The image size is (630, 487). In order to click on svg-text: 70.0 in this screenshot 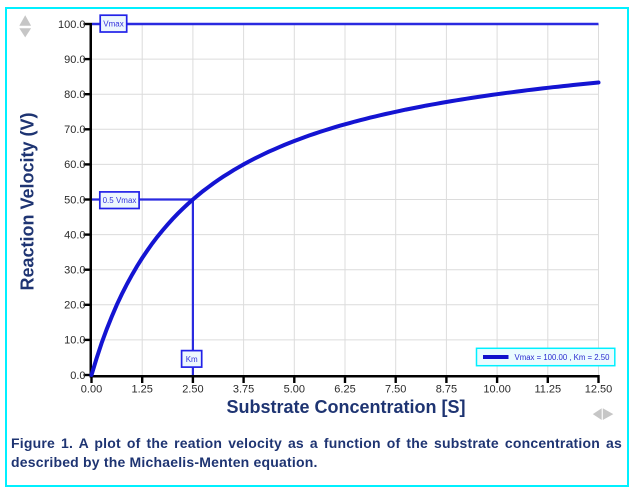, I will do `click(74, 130)`.